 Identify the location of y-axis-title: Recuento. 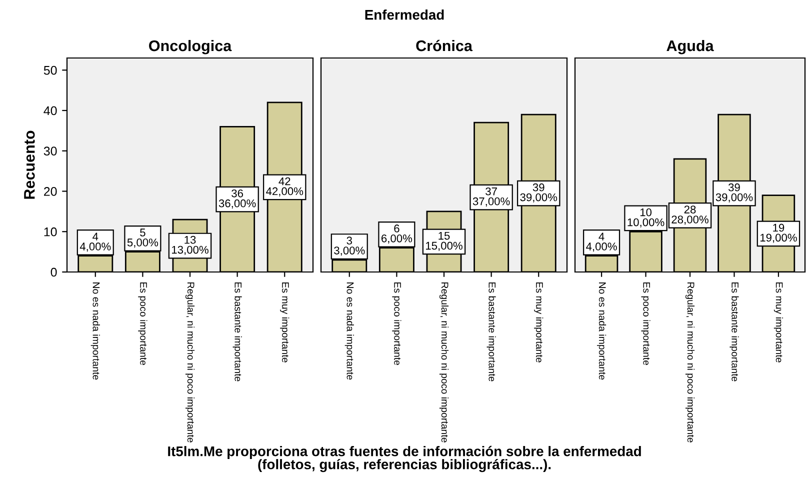
(29, 164).